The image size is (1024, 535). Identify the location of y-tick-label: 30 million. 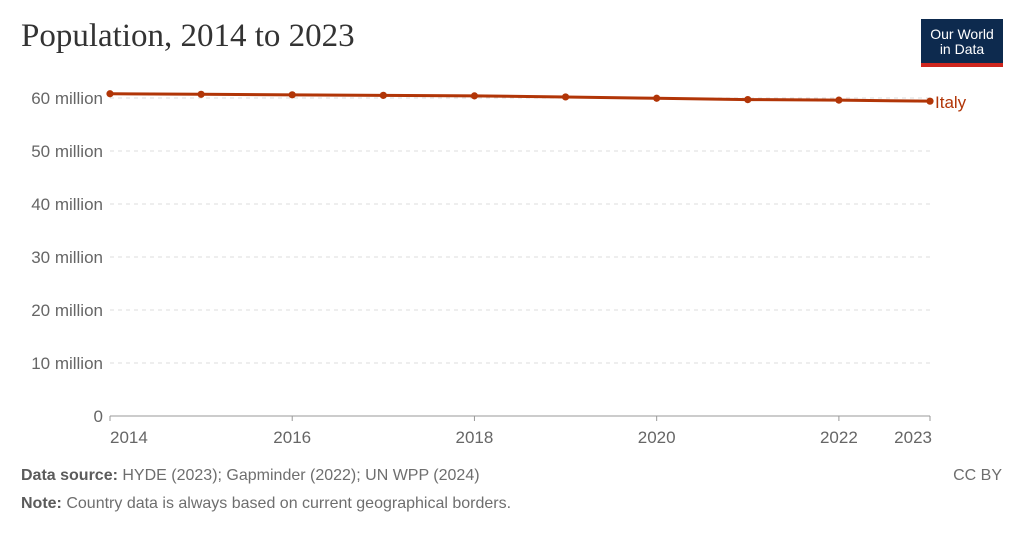
(67, 257).